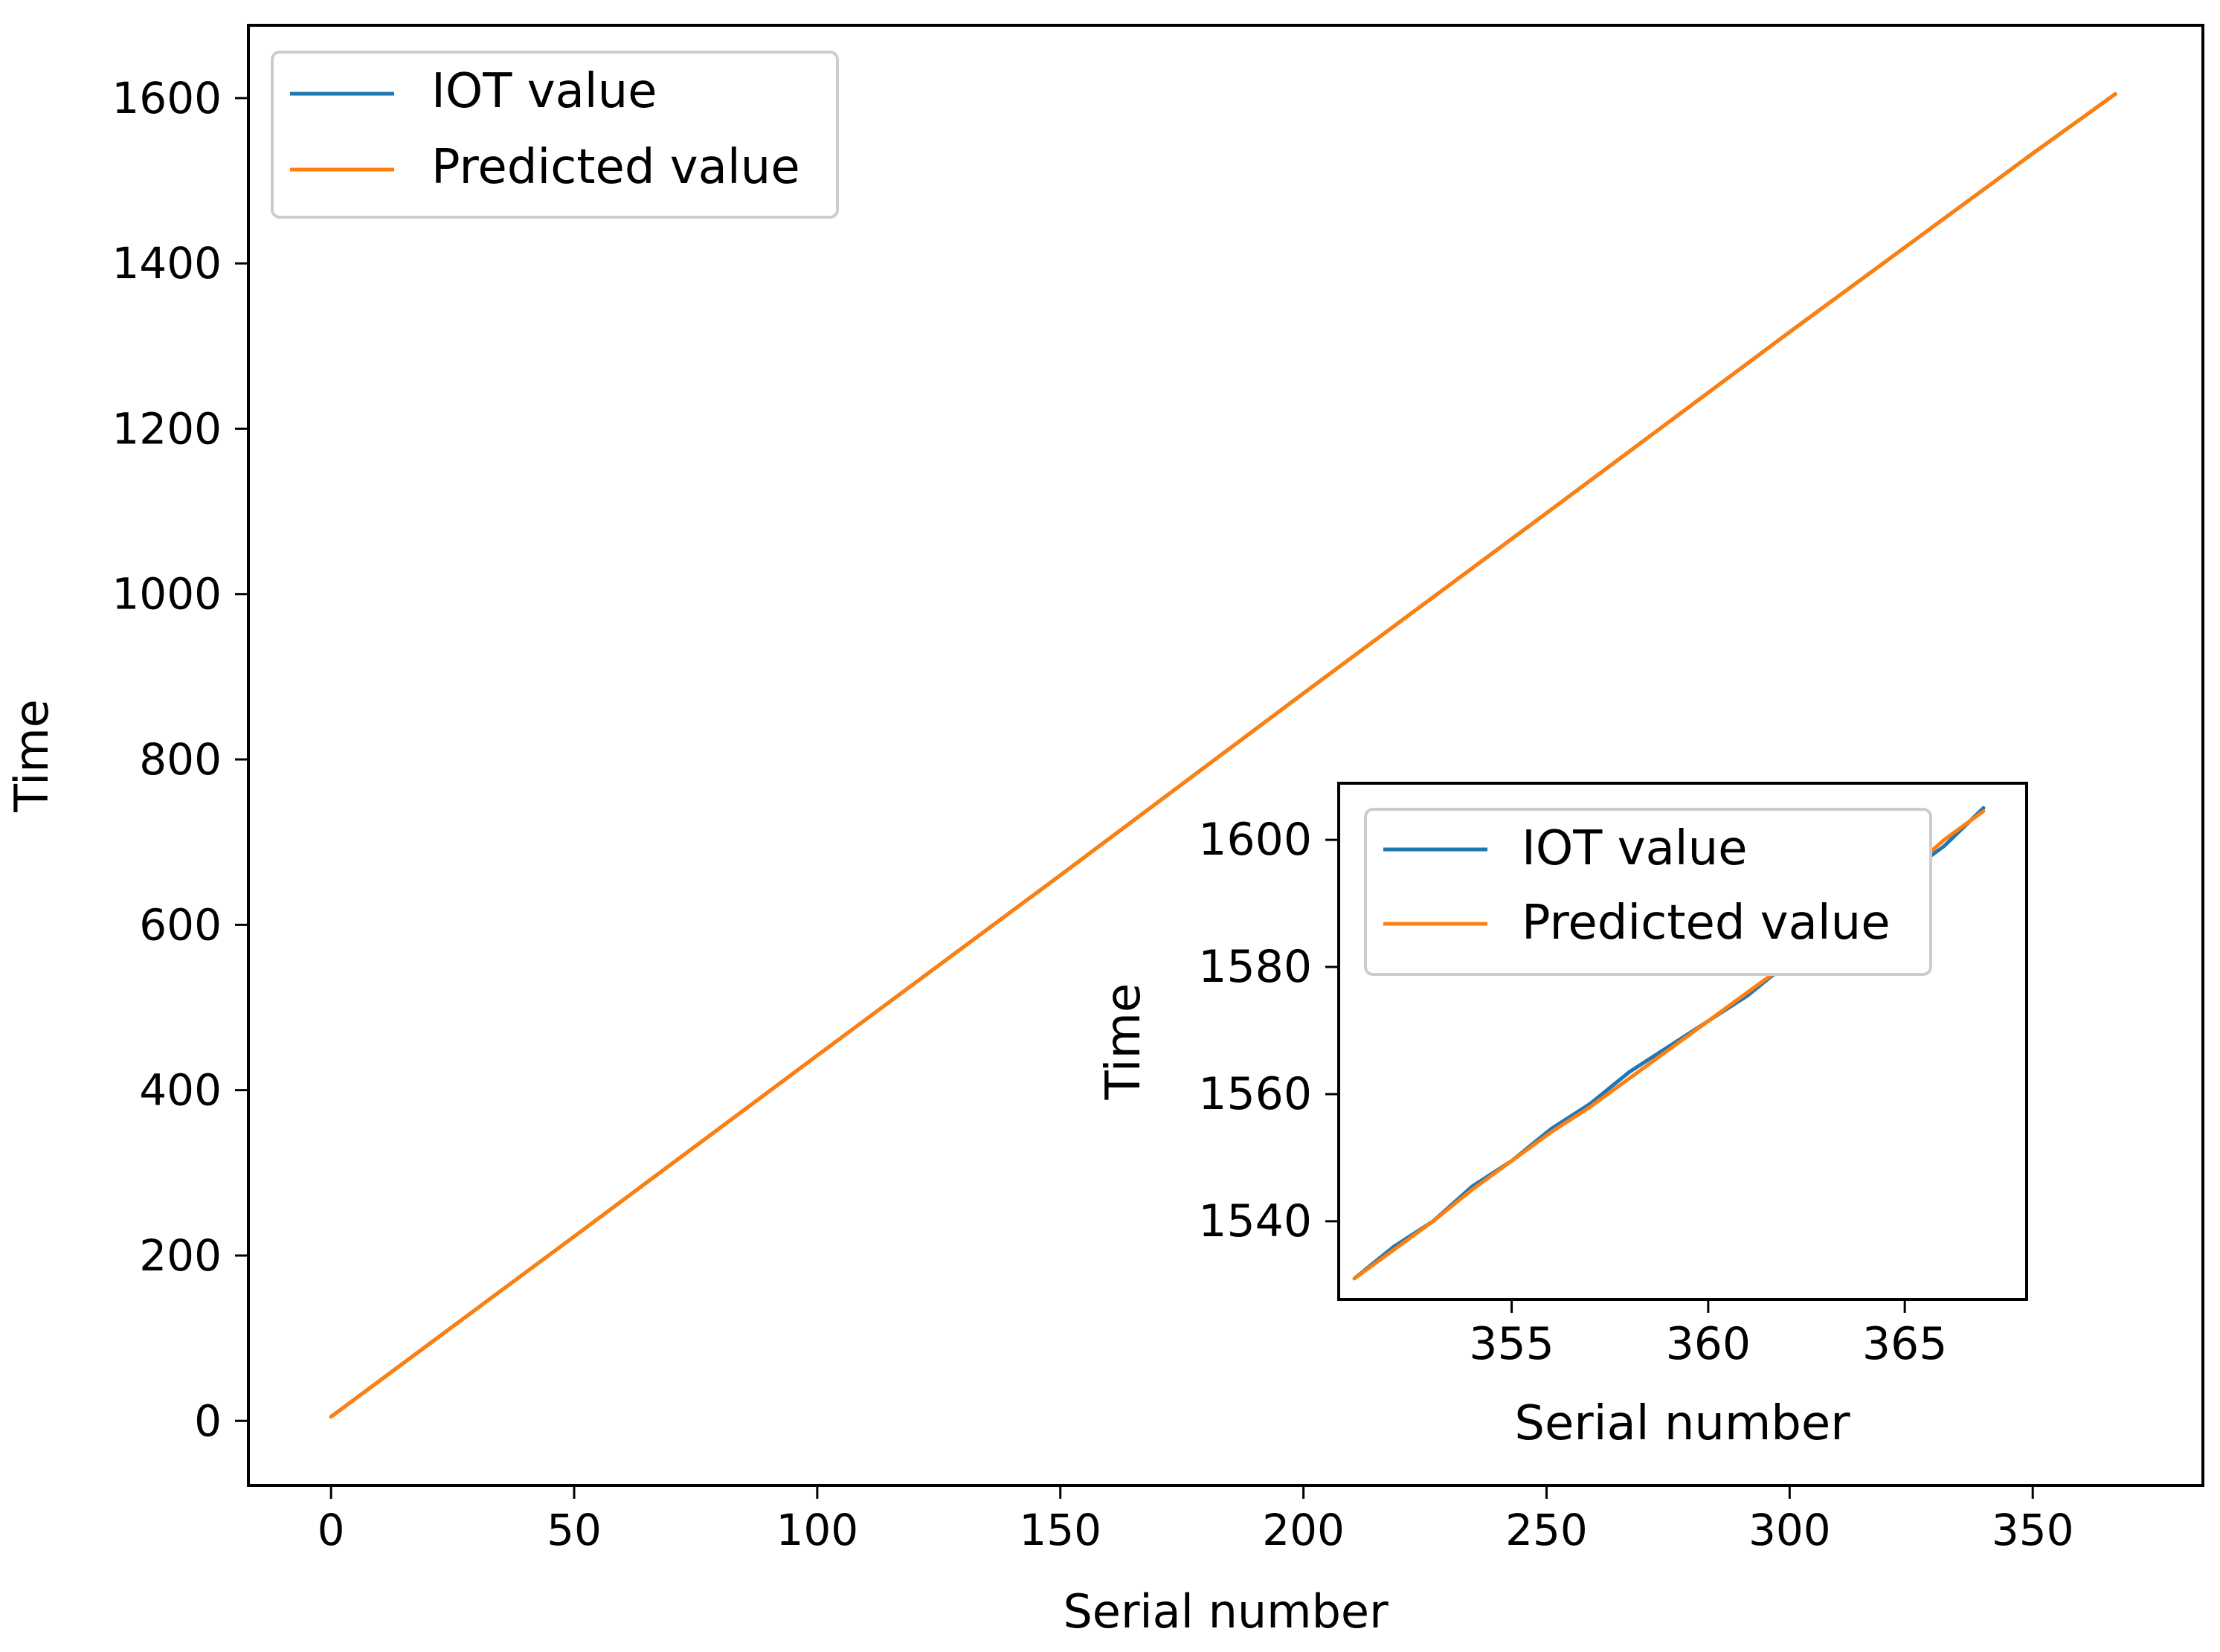 Image resolution: width=2220 pixels, height=1652 pixels. I want to click on main-x-tick-label: 300, so click(1789, 1530).